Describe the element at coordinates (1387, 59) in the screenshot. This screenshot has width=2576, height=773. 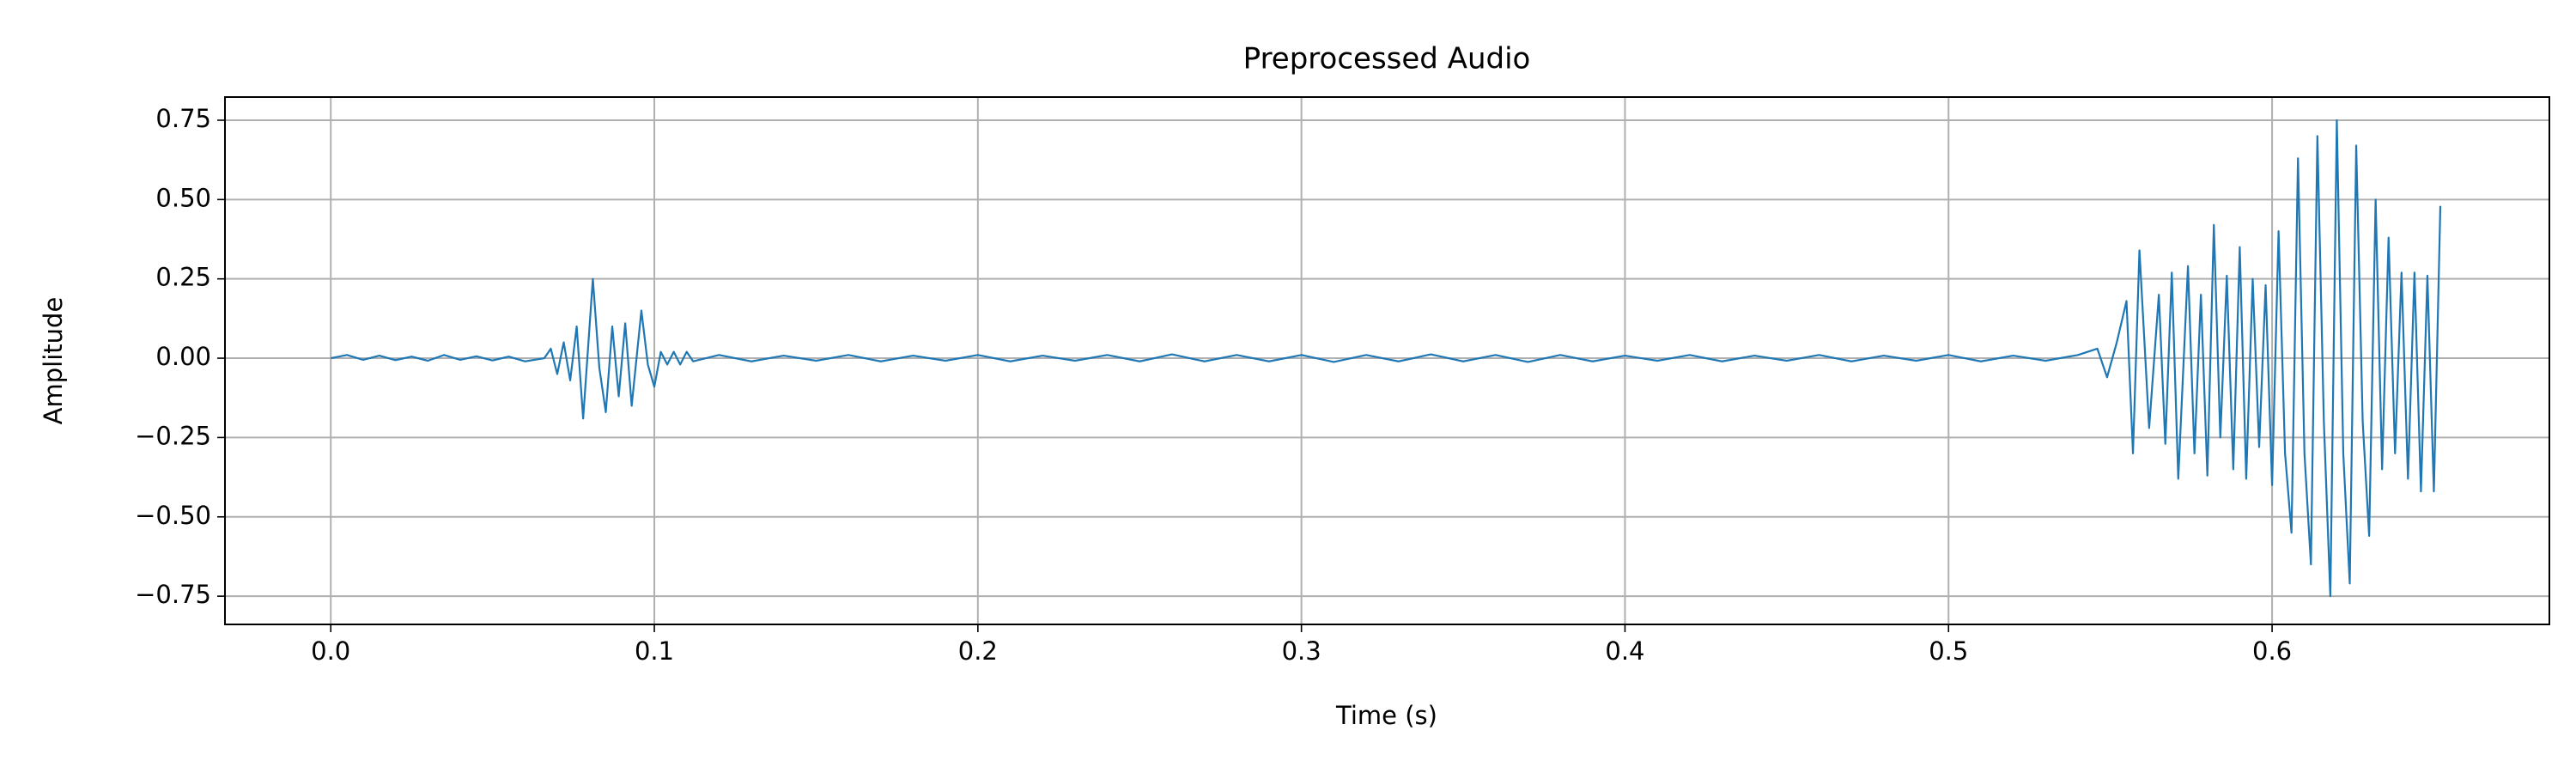
I see `chart-title: Preprocessed Audio` at that location.